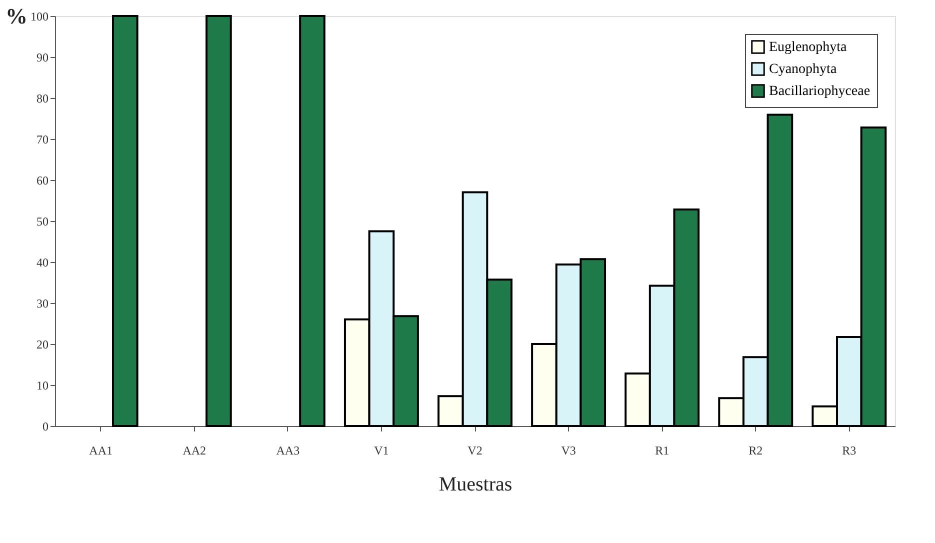  I want to click on x-tick-label: V3, so click(568, 451).